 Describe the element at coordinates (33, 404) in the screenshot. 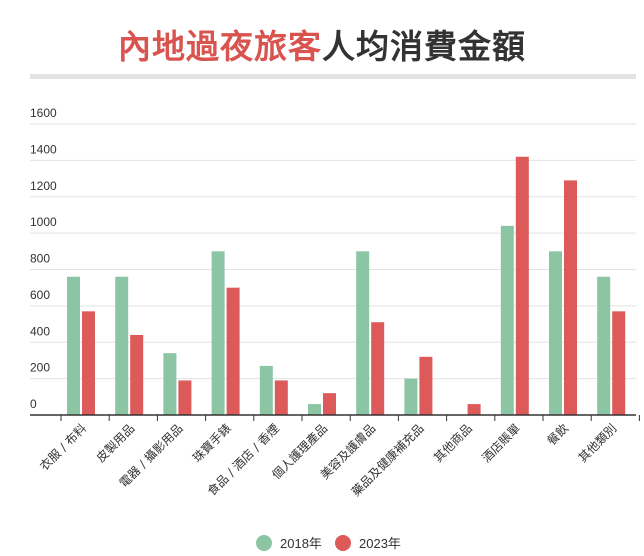

I see `y-tick-label-0: 0` at that location.